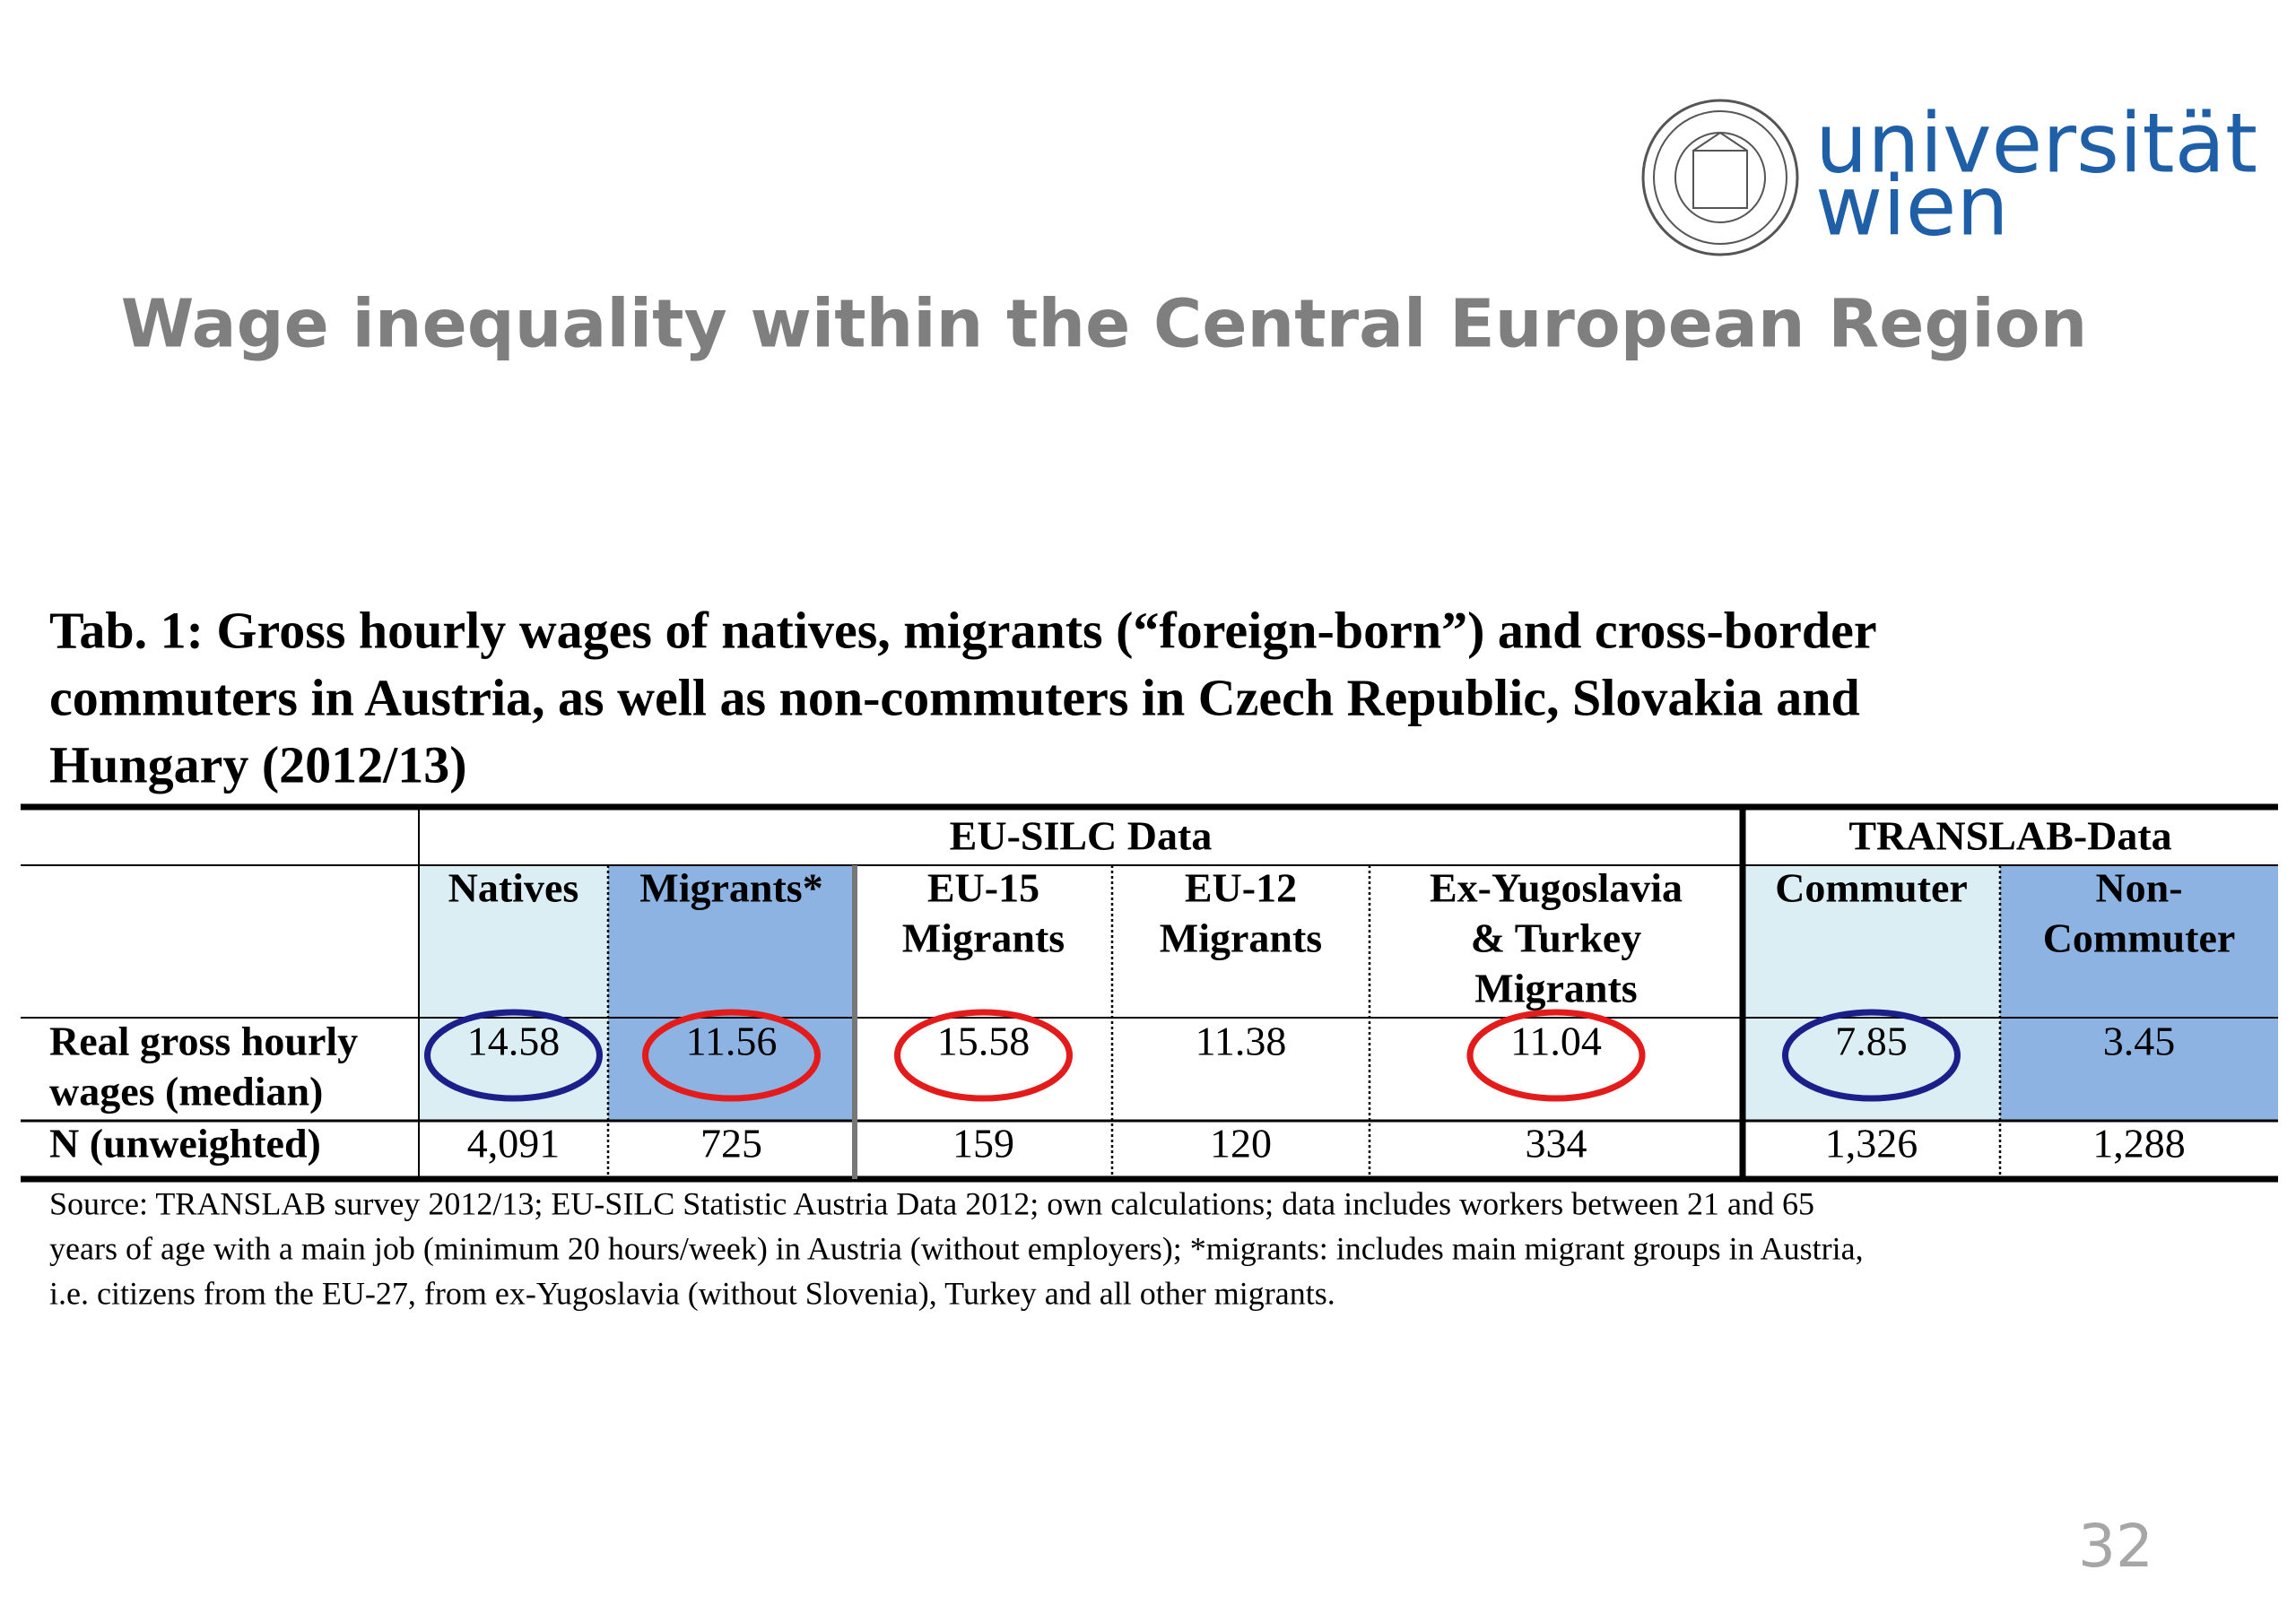 Image resolution: width=2296 pixels, height=1622 pixels. Describe the element at coordinates (1081, 836) in the screenshot. I see `group-header: EU-SILC Data` at that location.